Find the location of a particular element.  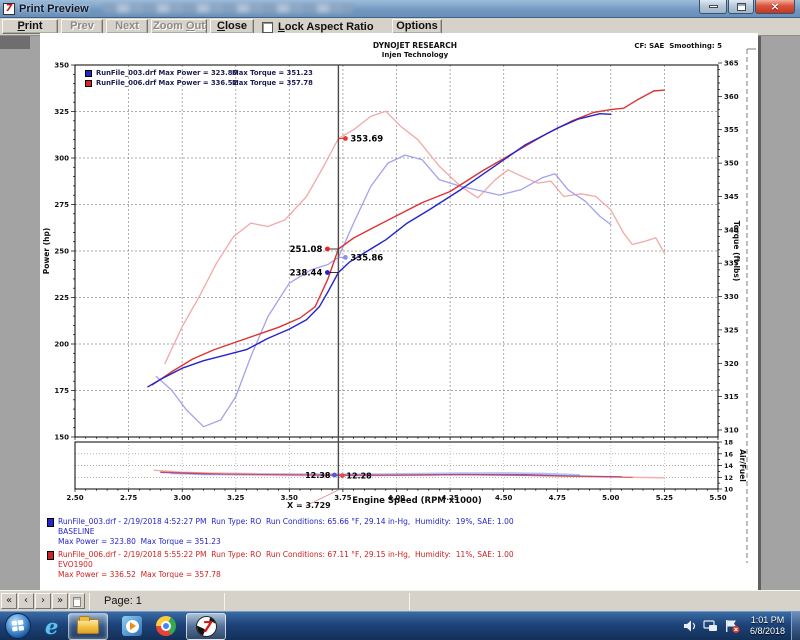

svg-text: 5.00 is located at coordinates (610, 498).